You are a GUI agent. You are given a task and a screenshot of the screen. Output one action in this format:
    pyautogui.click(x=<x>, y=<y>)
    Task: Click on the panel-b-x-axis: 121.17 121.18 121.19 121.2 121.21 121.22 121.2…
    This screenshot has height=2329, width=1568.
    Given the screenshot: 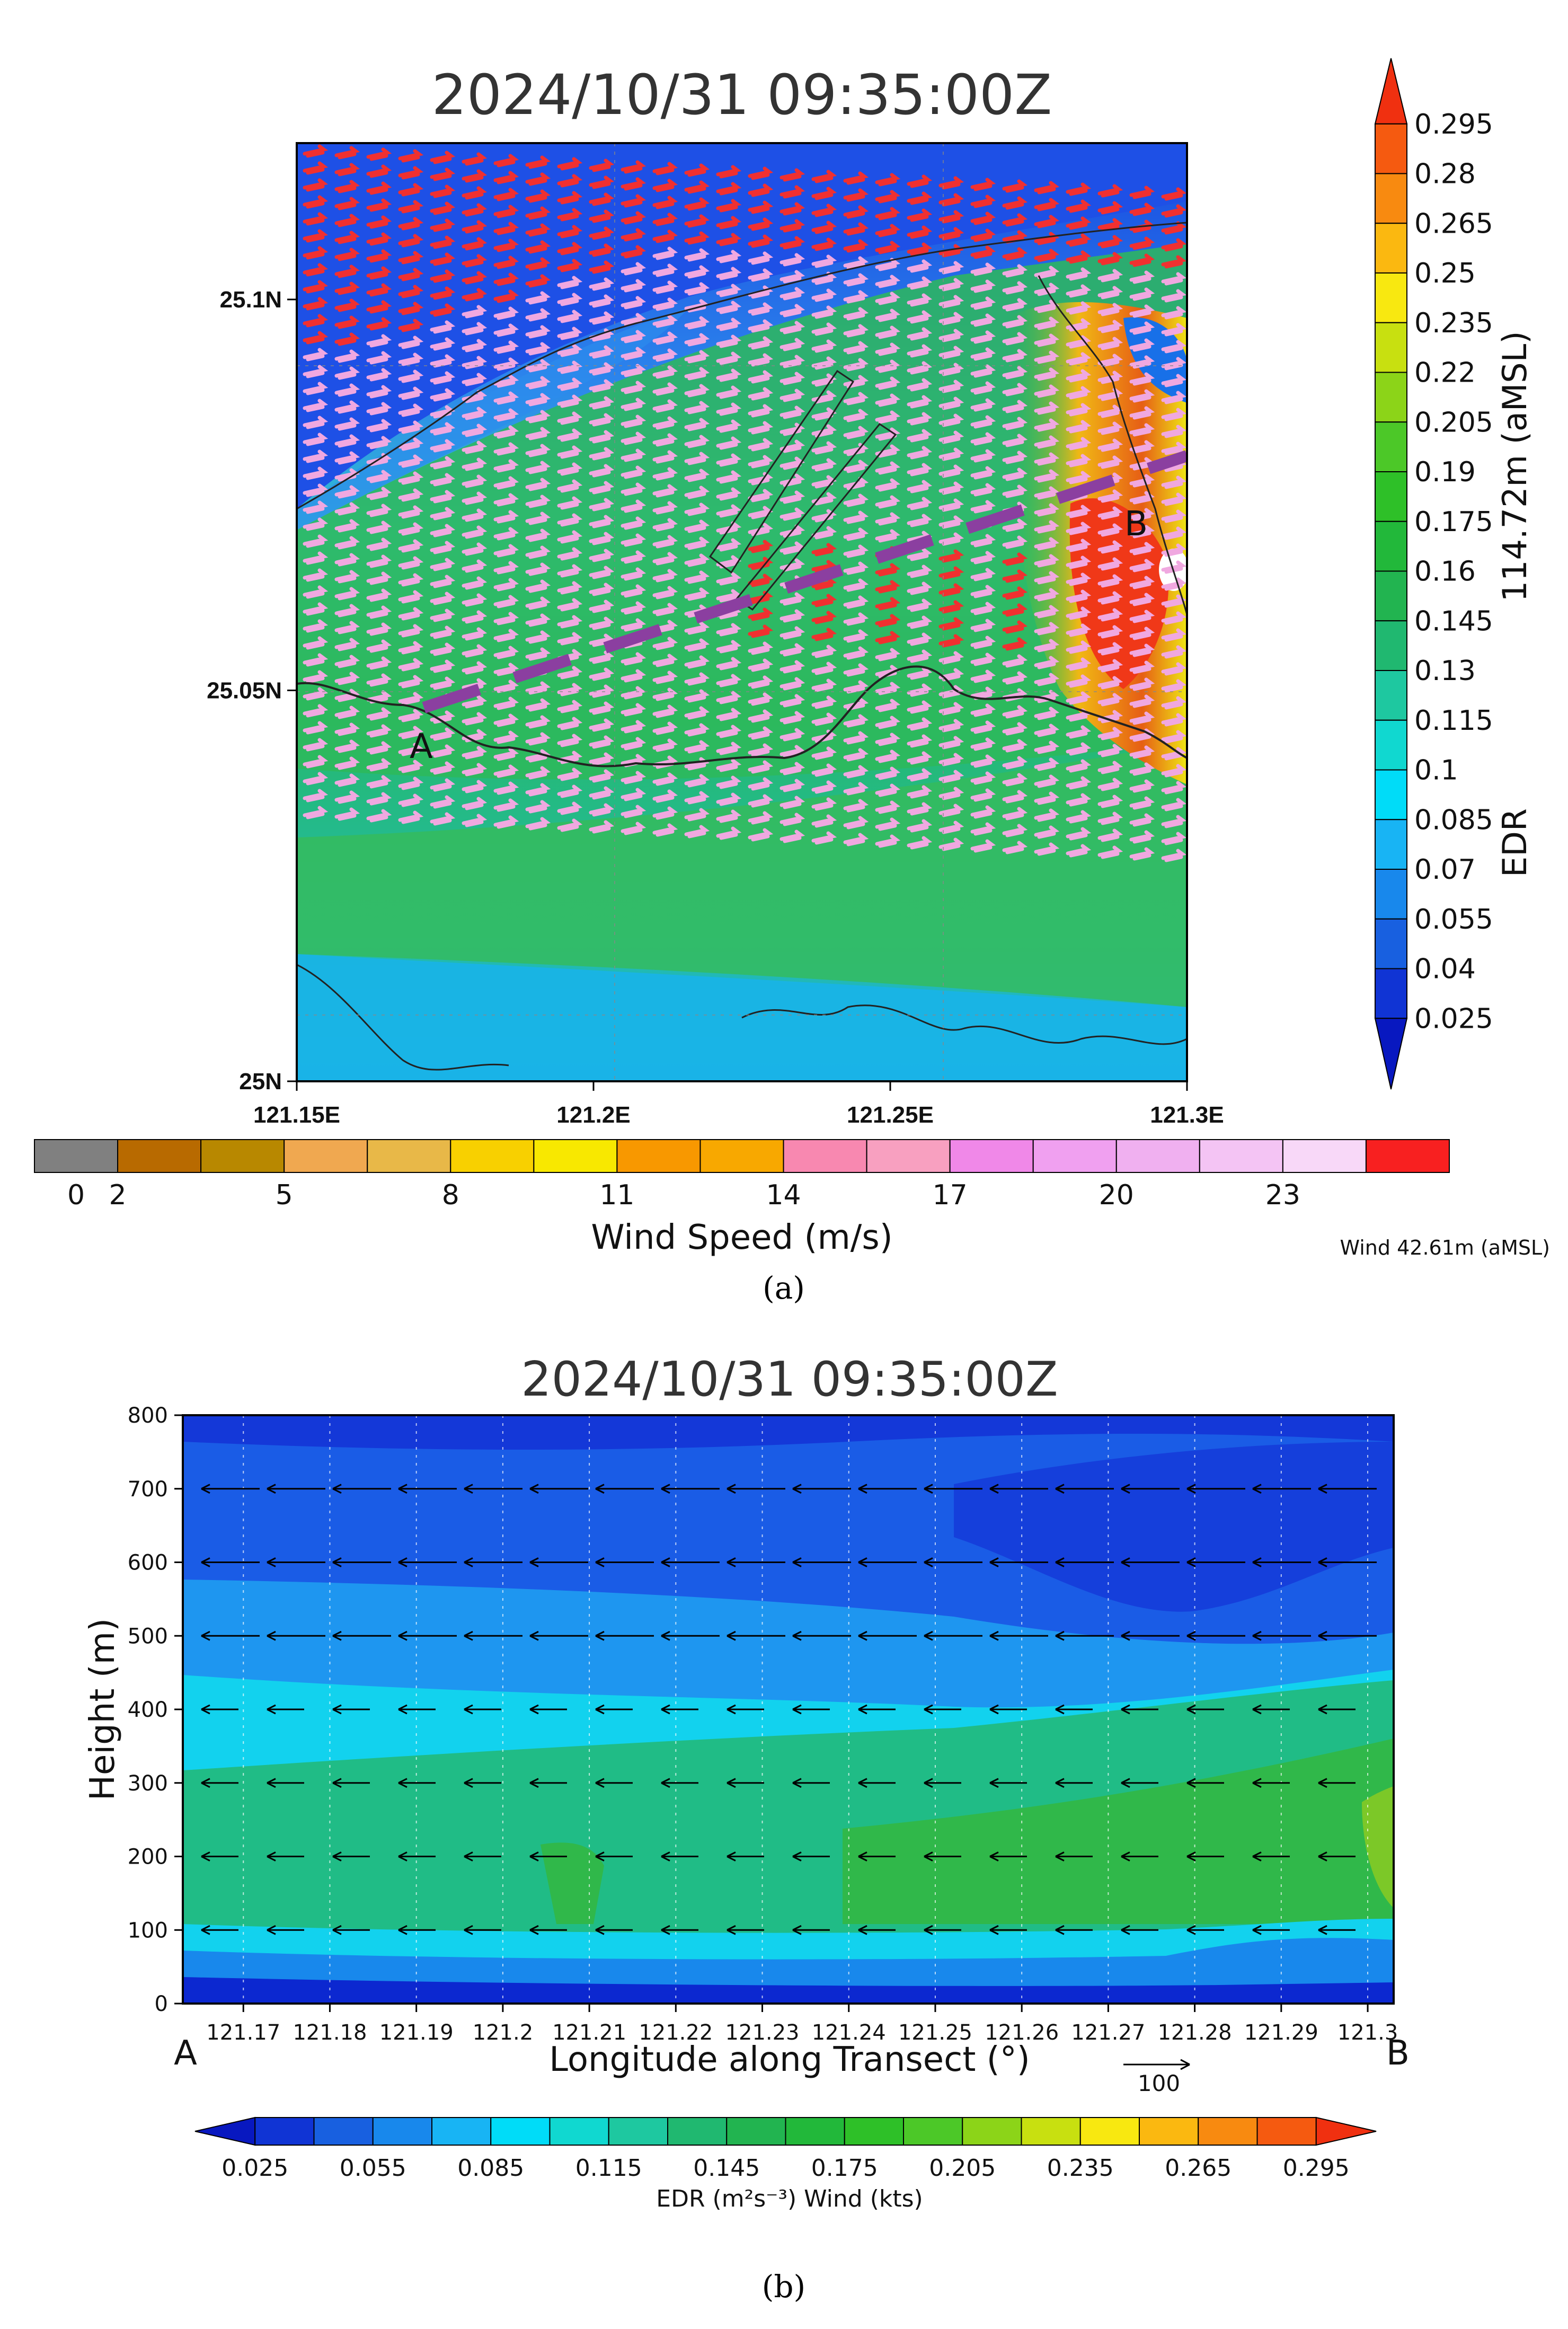 What is the action you would take?
    pyautogui.click(x=802, y=2024)
    